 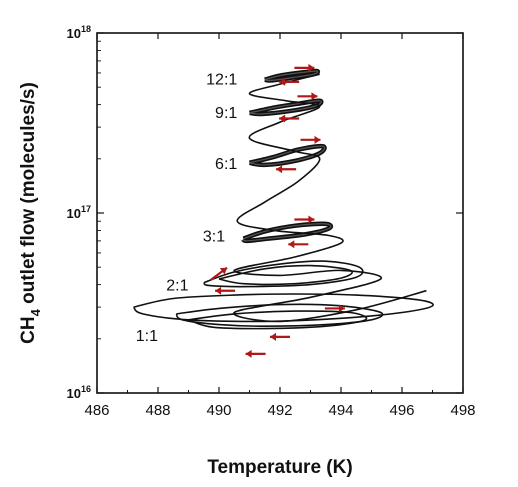 I want to click on ratio-label: 12:1, so click(x=221, y=79).